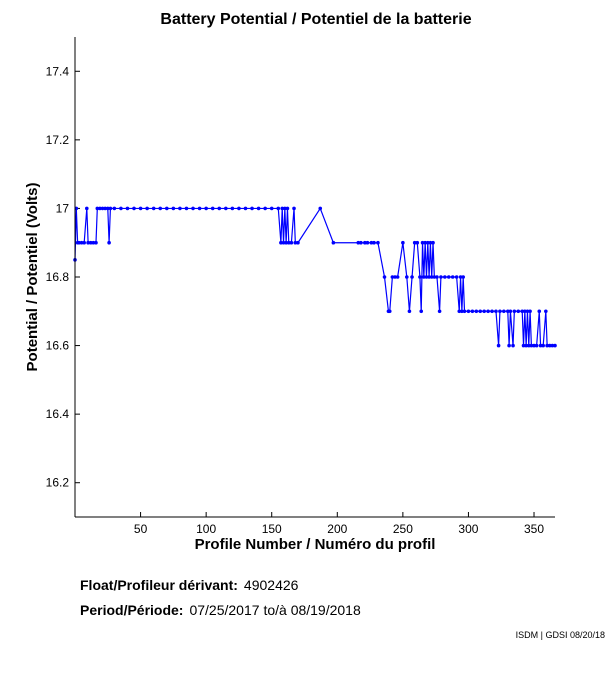 The height and width of the screenshot is (675, 611). What do you see at coordinates (275, 610) in the screenshot?
I see `period-separator: to/à` at bounding box center [275, 610].